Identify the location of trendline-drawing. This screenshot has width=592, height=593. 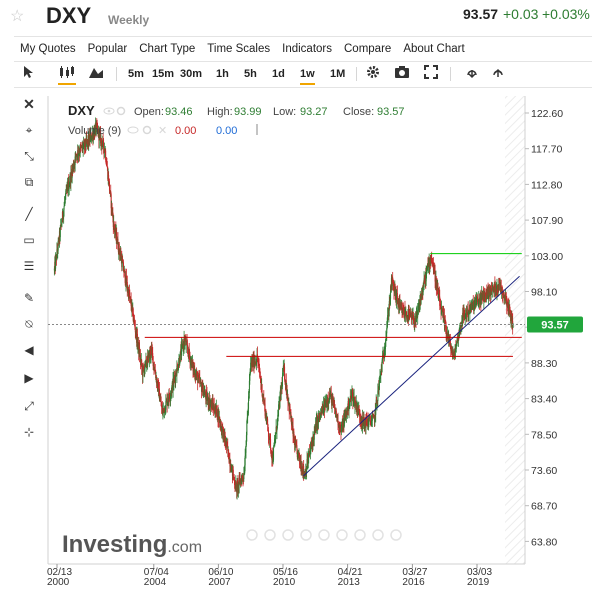
(411, 376).